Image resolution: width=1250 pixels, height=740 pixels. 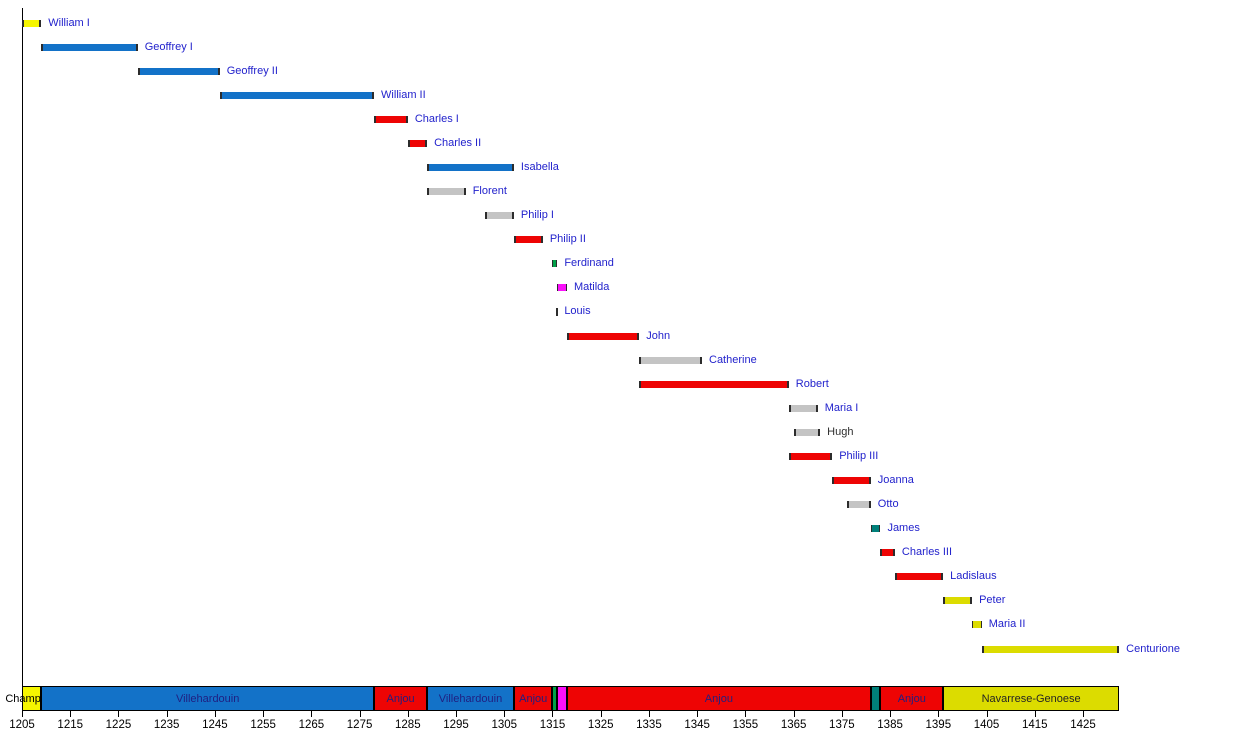 I want to click on reign-bar-label: Maria I, so click(x=841, y=407).